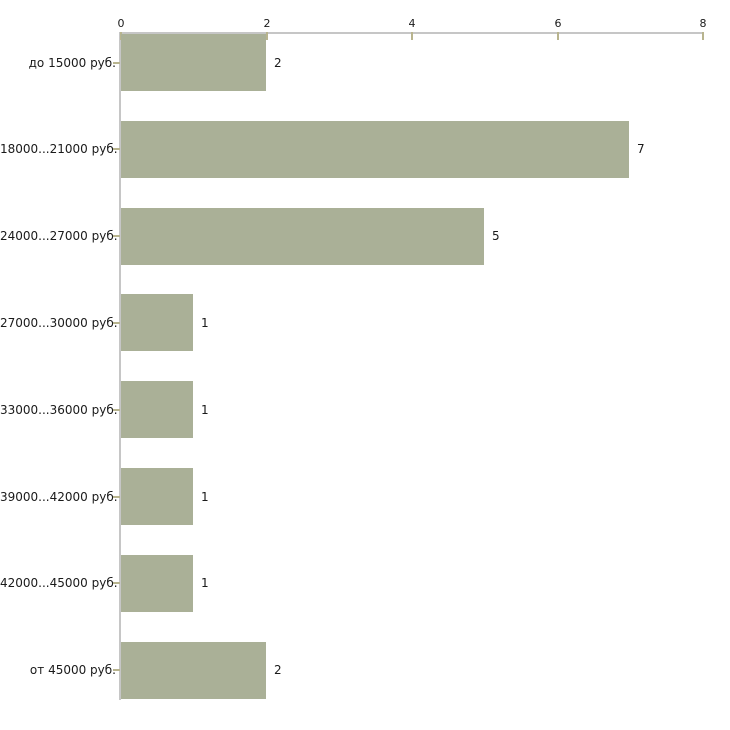  What do you see at coordinates (558, 23) in the screenshot?
I see `x-tick-label: 6` at bounding box center [558, 23].